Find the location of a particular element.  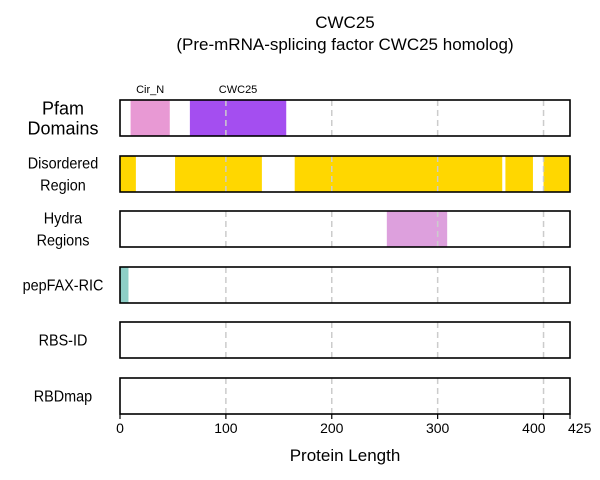

domain-label: CWC25 is located at coordinates (238, 90).